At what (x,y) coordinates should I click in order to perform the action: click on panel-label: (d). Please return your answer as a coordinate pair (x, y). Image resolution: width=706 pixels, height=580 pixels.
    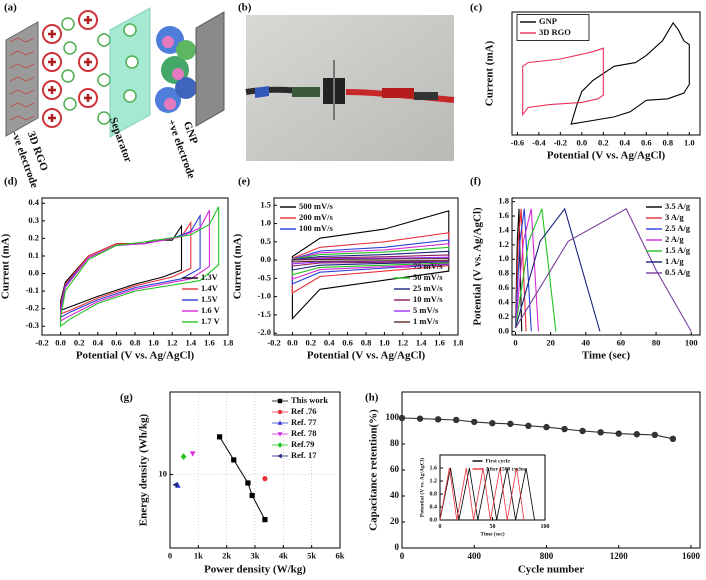
    Looking at the image, I should click on (11, 182).